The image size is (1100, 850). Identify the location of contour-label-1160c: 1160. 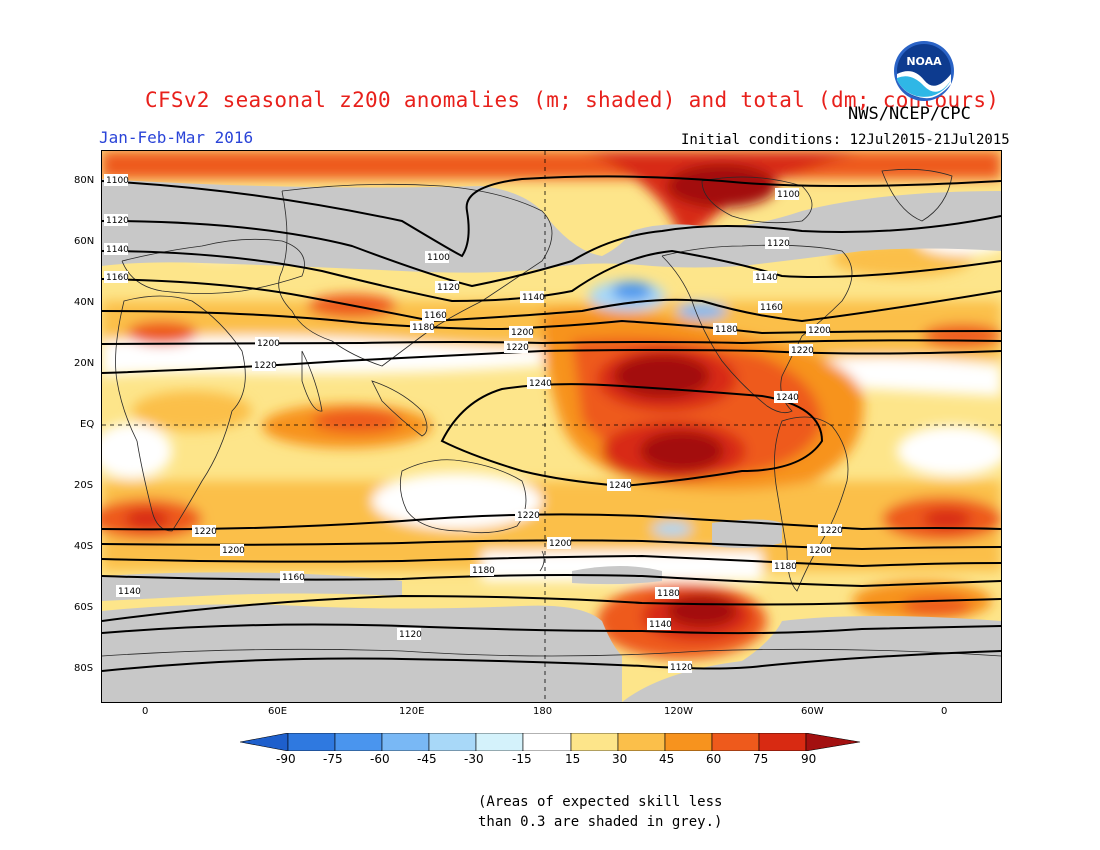
(770, 307).